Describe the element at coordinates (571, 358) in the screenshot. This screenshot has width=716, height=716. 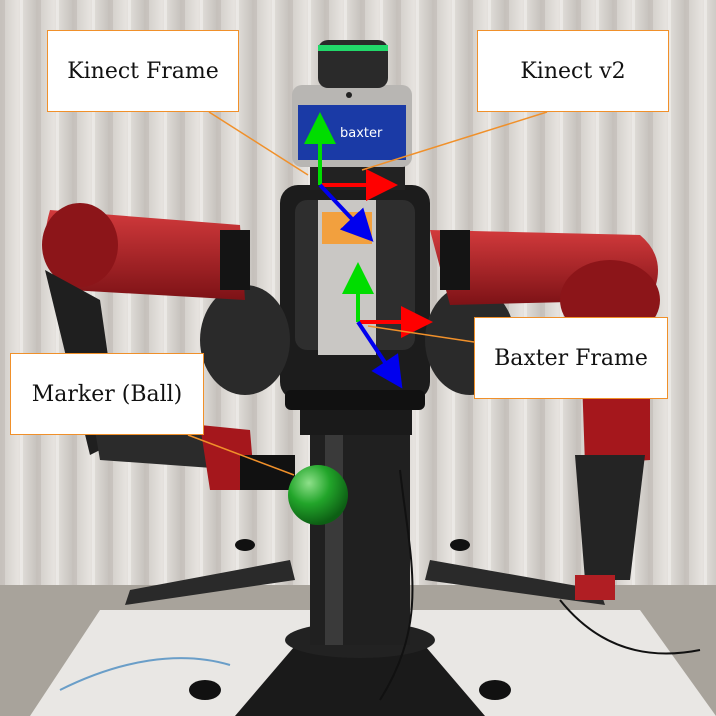
I see `baxter-frame-label: Baxter Frame` at that location.